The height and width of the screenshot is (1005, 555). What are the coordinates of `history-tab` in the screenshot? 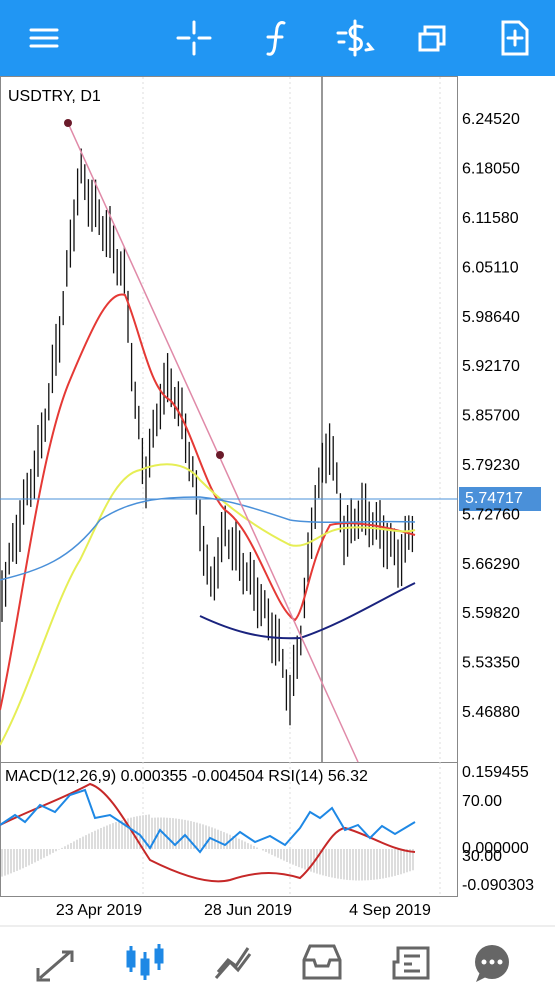 It's located at (322, 962).